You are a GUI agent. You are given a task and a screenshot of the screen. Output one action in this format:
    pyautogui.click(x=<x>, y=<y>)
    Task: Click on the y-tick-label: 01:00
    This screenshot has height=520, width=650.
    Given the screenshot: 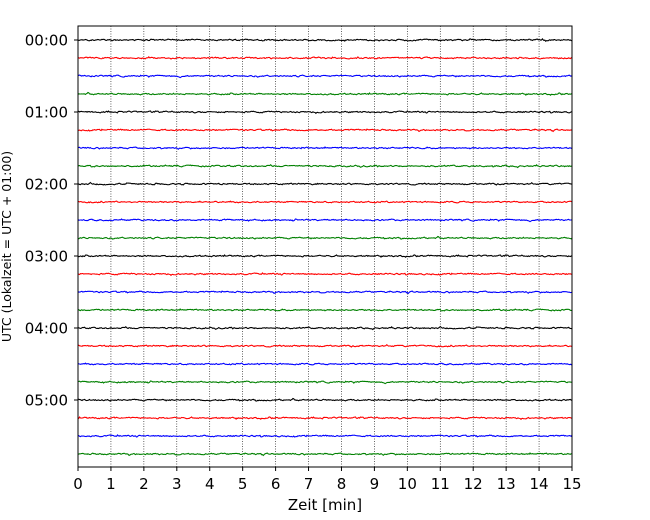 What is the action you would take?
    pyautogui.click(x=46, y=113)
    